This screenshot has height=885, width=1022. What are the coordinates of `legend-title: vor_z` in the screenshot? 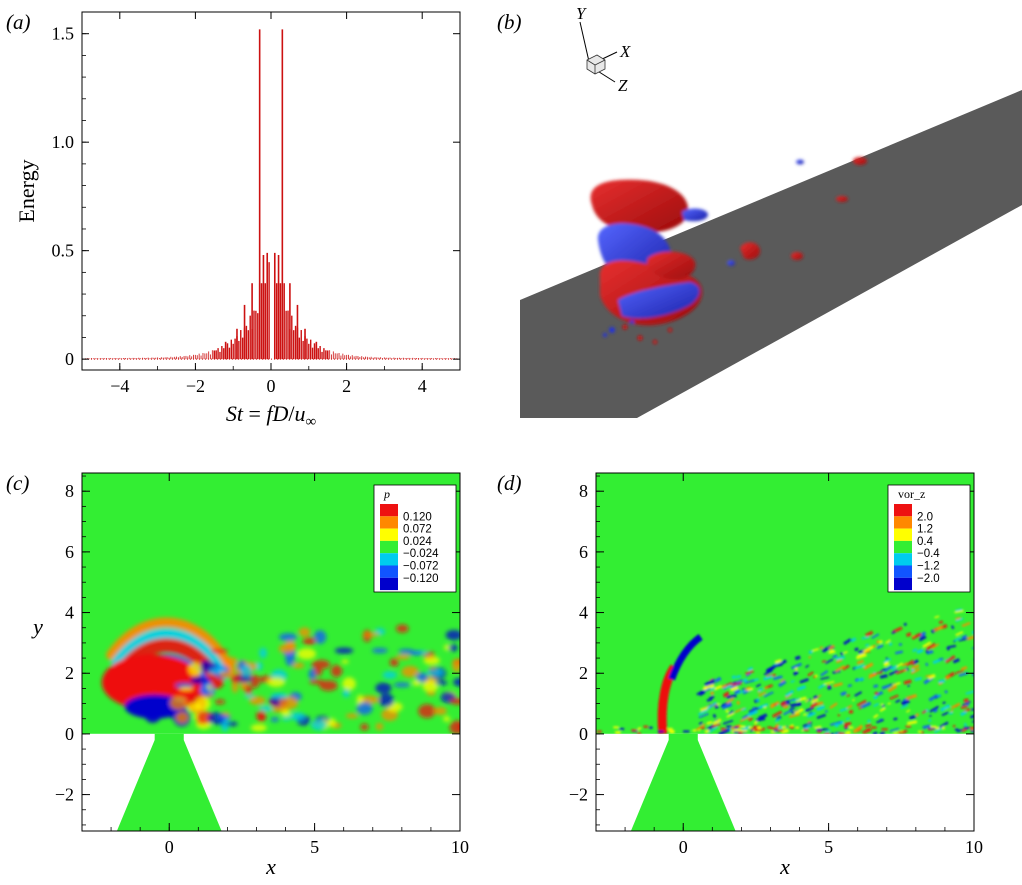 It's located at (911, 494).